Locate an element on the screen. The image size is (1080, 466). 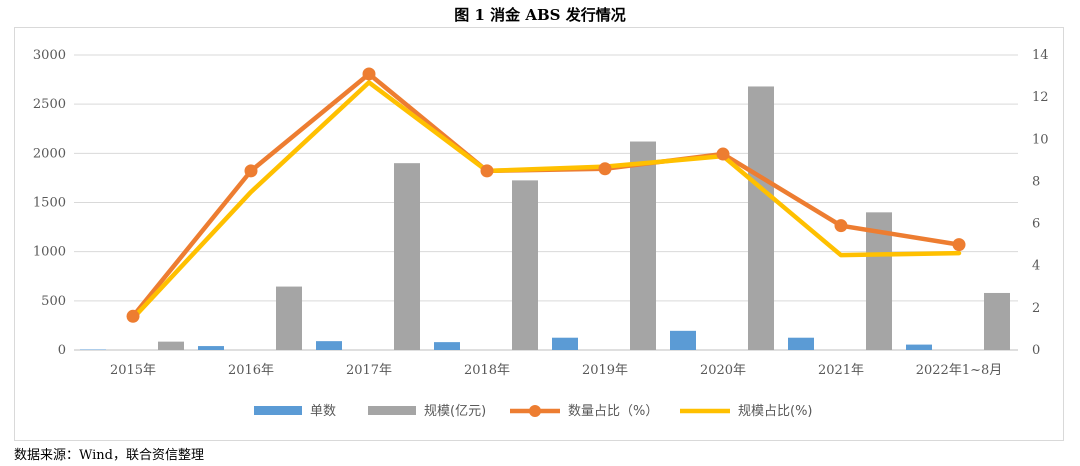
legend-label: 数量占比（%） is located at coordinates (613, 411).